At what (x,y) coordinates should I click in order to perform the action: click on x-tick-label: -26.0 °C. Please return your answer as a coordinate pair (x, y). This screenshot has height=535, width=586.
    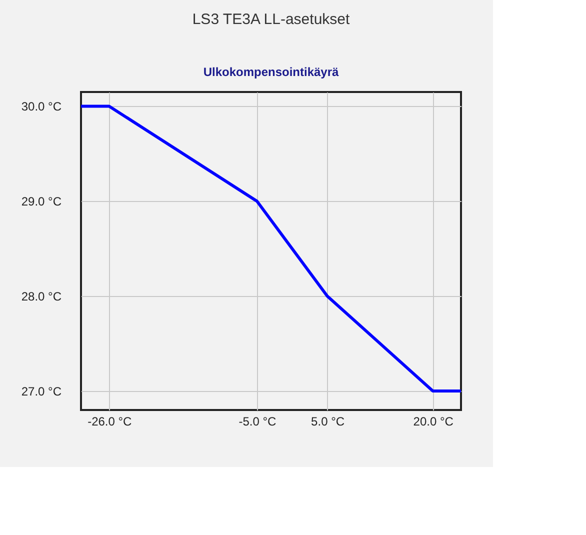
    Looking at the image, I should click on (110, 421).